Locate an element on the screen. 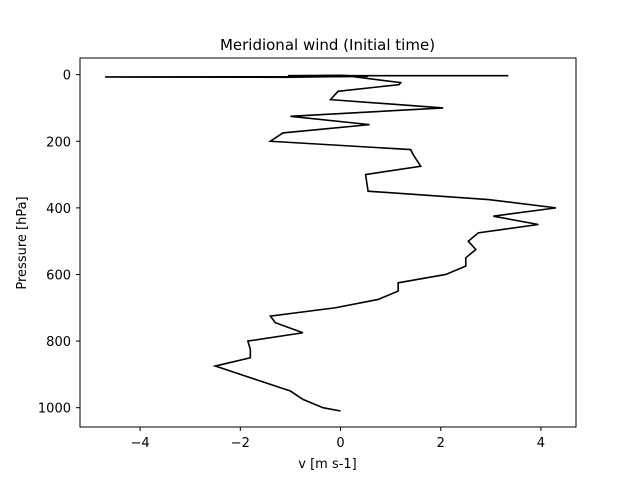 The width and height of the screenshot is (640, 480). x-tick-label: −2 is located at coordinates (240, 443).